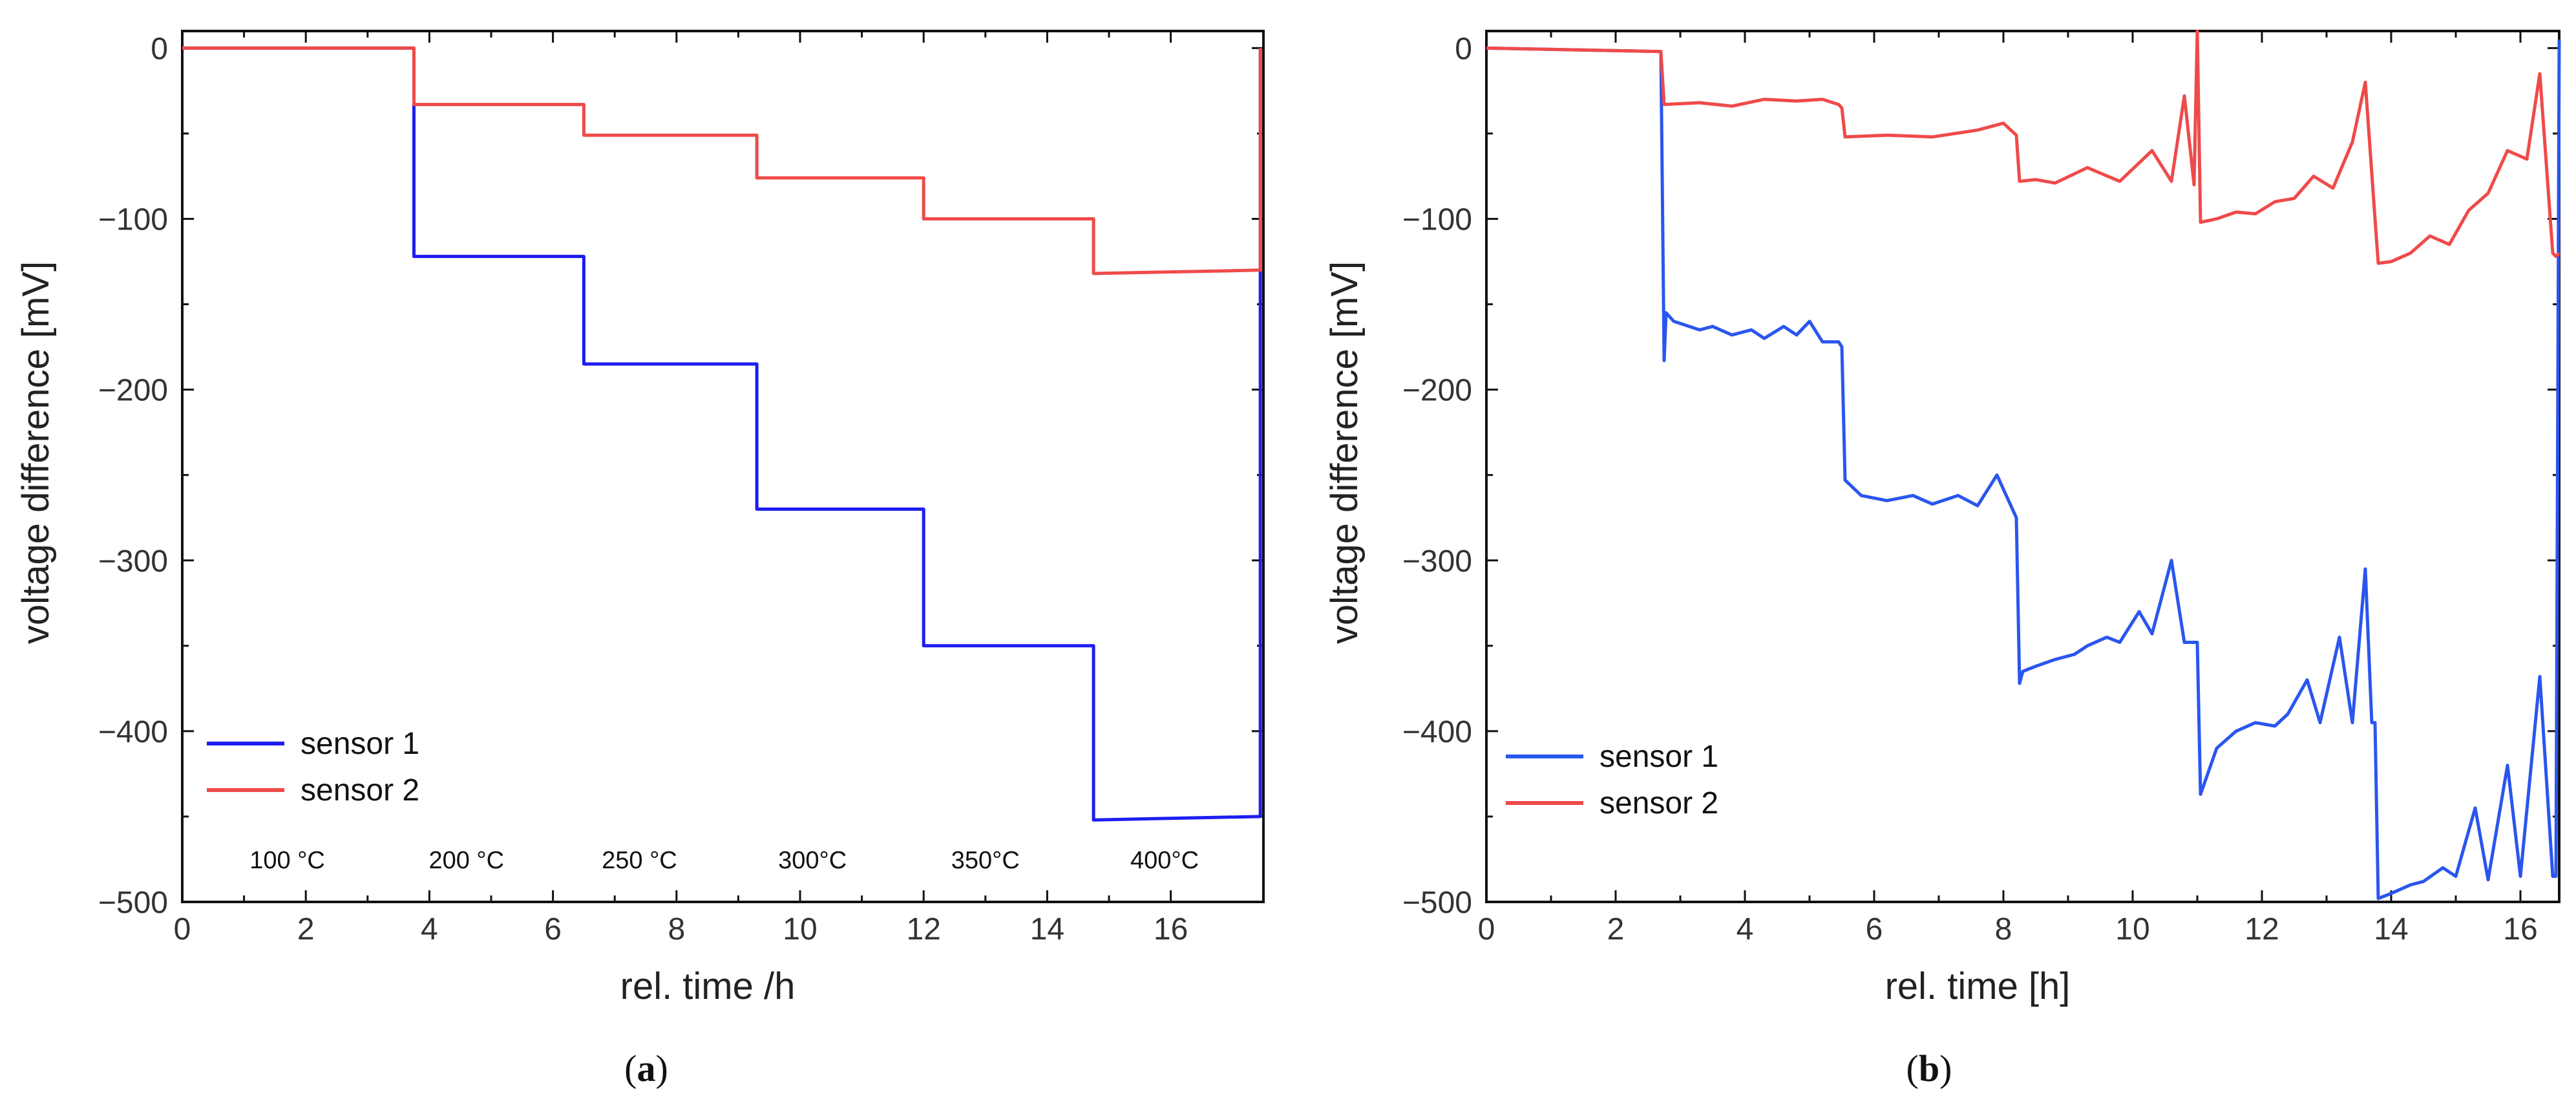 The width and height of the screenshot is (2576, 1103). I want to click on panel-b-legend-label-sensor-2: sensor 2, so click(1658, 803).